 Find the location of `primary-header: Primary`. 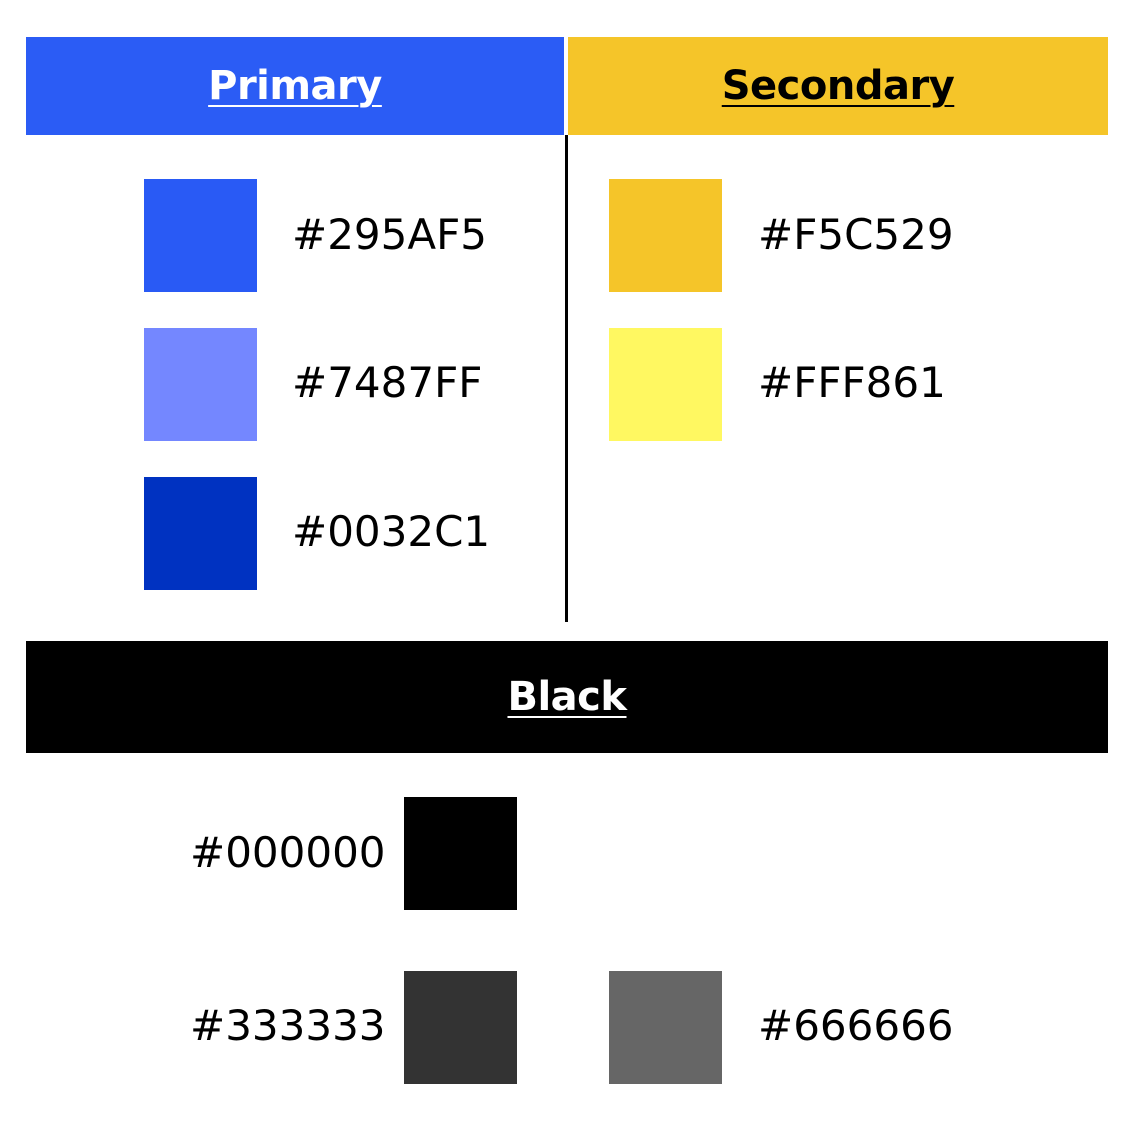

primary-header: Primary is located at coordinates (295, 86).